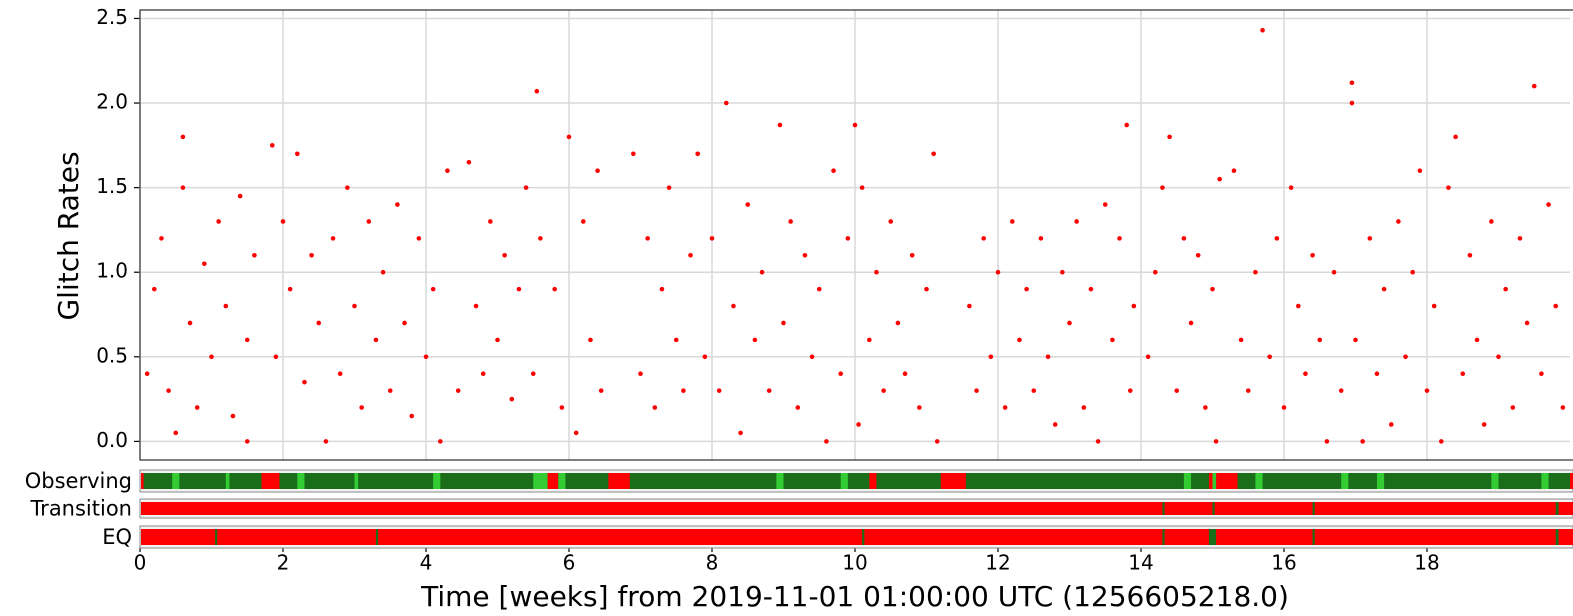 This screenshot has width=1573, height=616. Describe the element at coordinates (112, 440) in the screenshot. I see `y-tick-label: 0.0` at that location.